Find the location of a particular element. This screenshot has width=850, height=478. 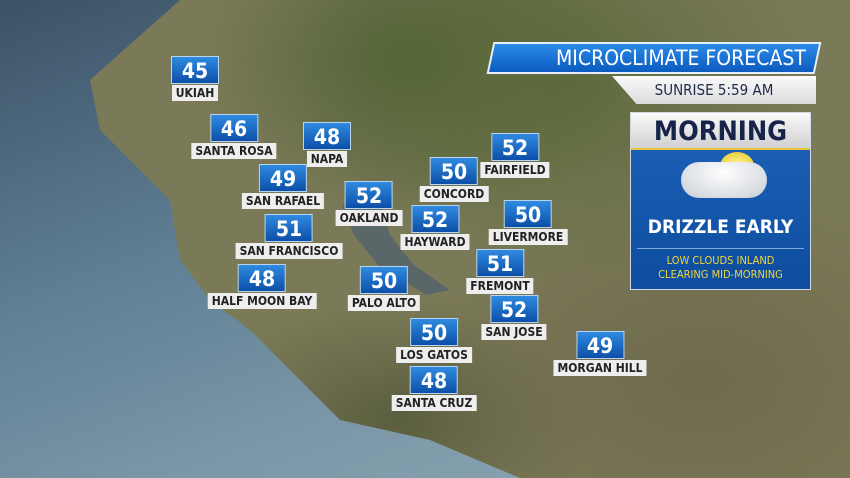

city-marker-half-moon-bay: 48 HALF MOON BAY is located at coordinates (262, 286).